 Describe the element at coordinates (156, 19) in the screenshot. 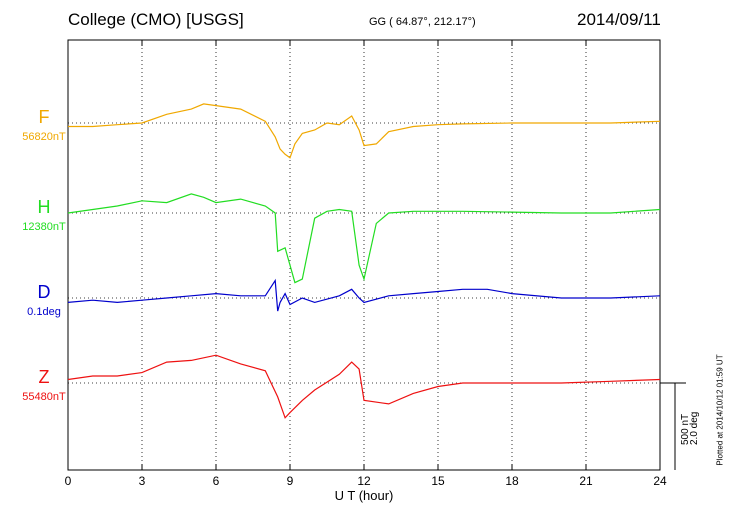

I see `station-title: College (CMO) [USGS]` at that location.